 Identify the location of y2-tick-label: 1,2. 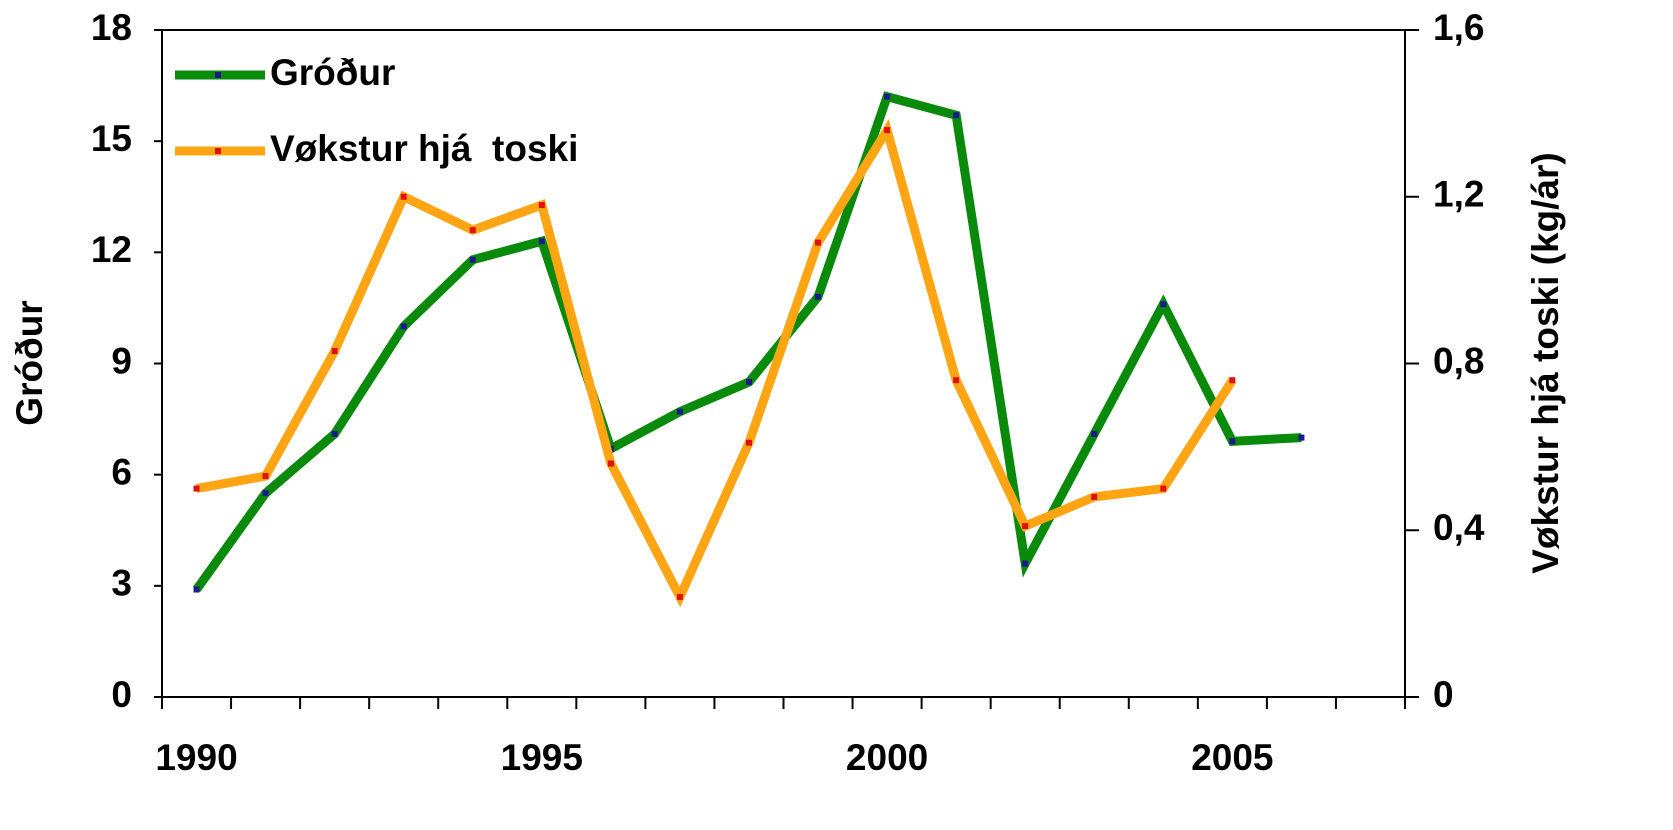
(1458, 194).